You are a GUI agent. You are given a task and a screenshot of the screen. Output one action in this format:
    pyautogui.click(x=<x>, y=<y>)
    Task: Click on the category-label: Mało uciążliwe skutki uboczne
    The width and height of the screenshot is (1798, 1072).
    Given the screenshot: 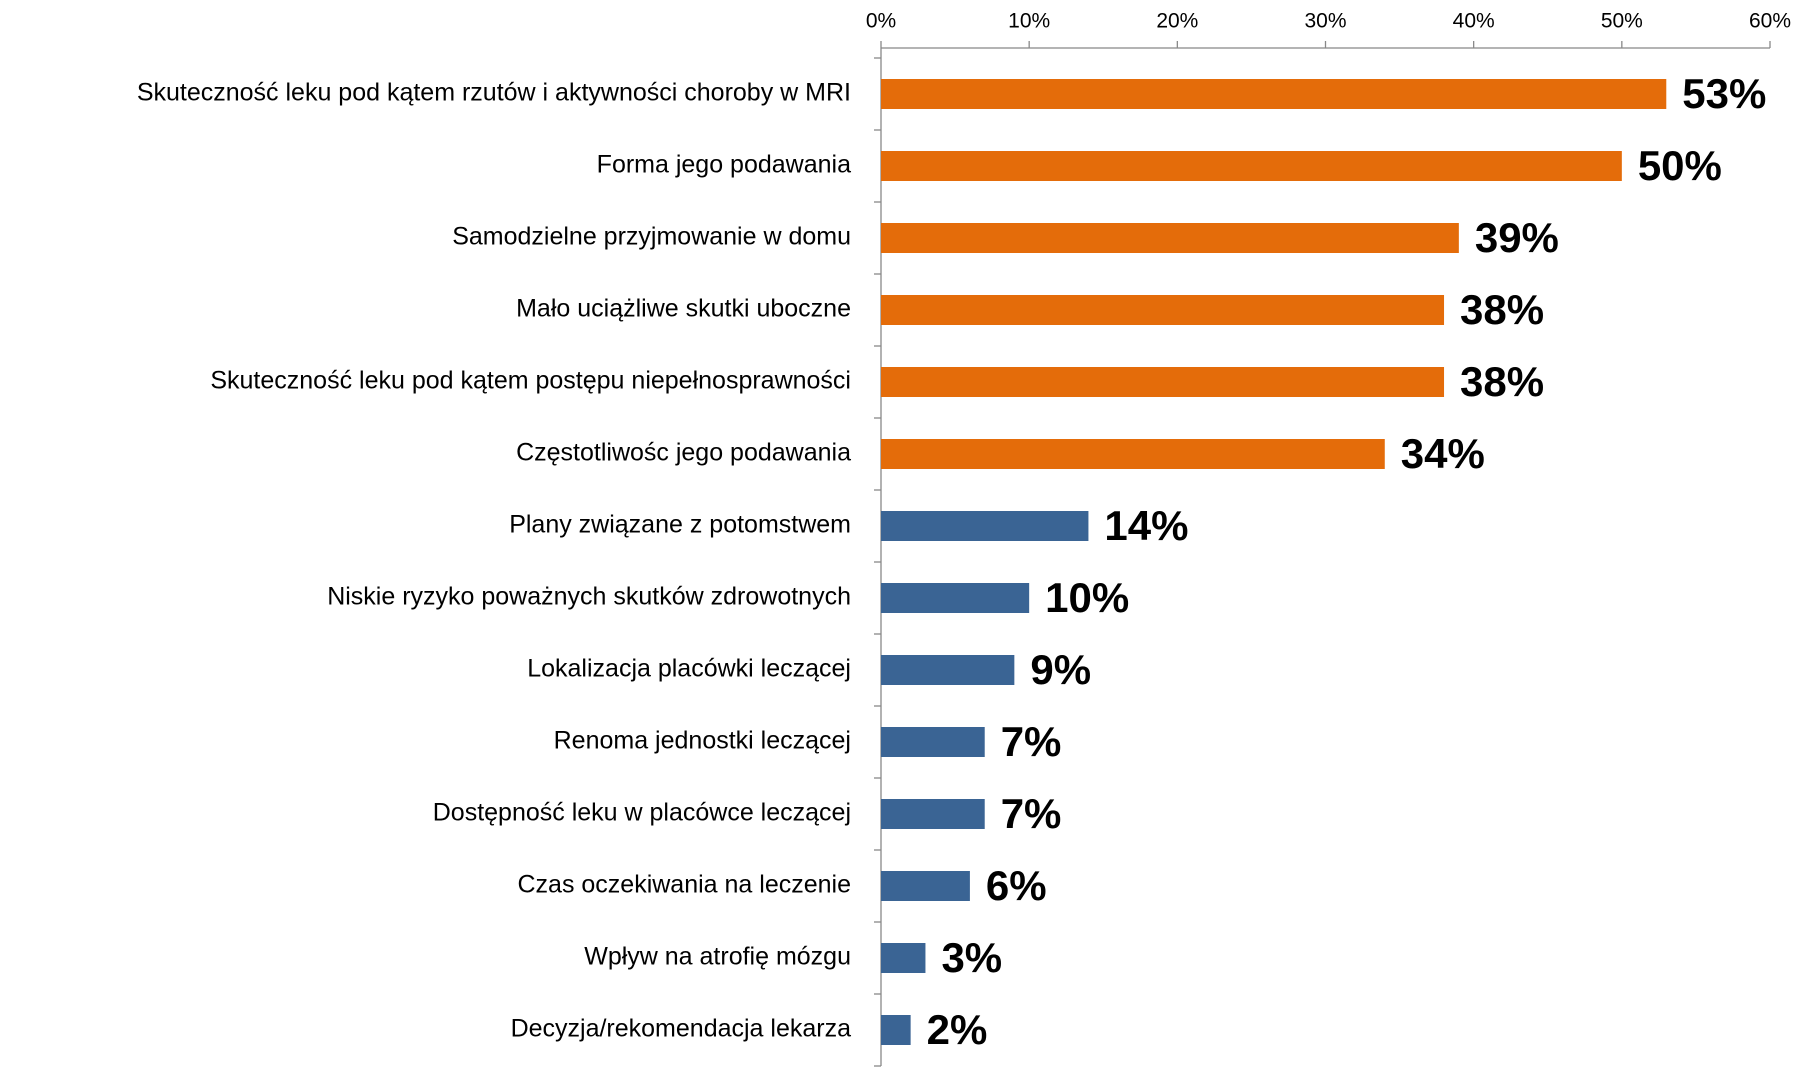 What is the action you would take?
    pyautogui.click(x=683, y=309)
    